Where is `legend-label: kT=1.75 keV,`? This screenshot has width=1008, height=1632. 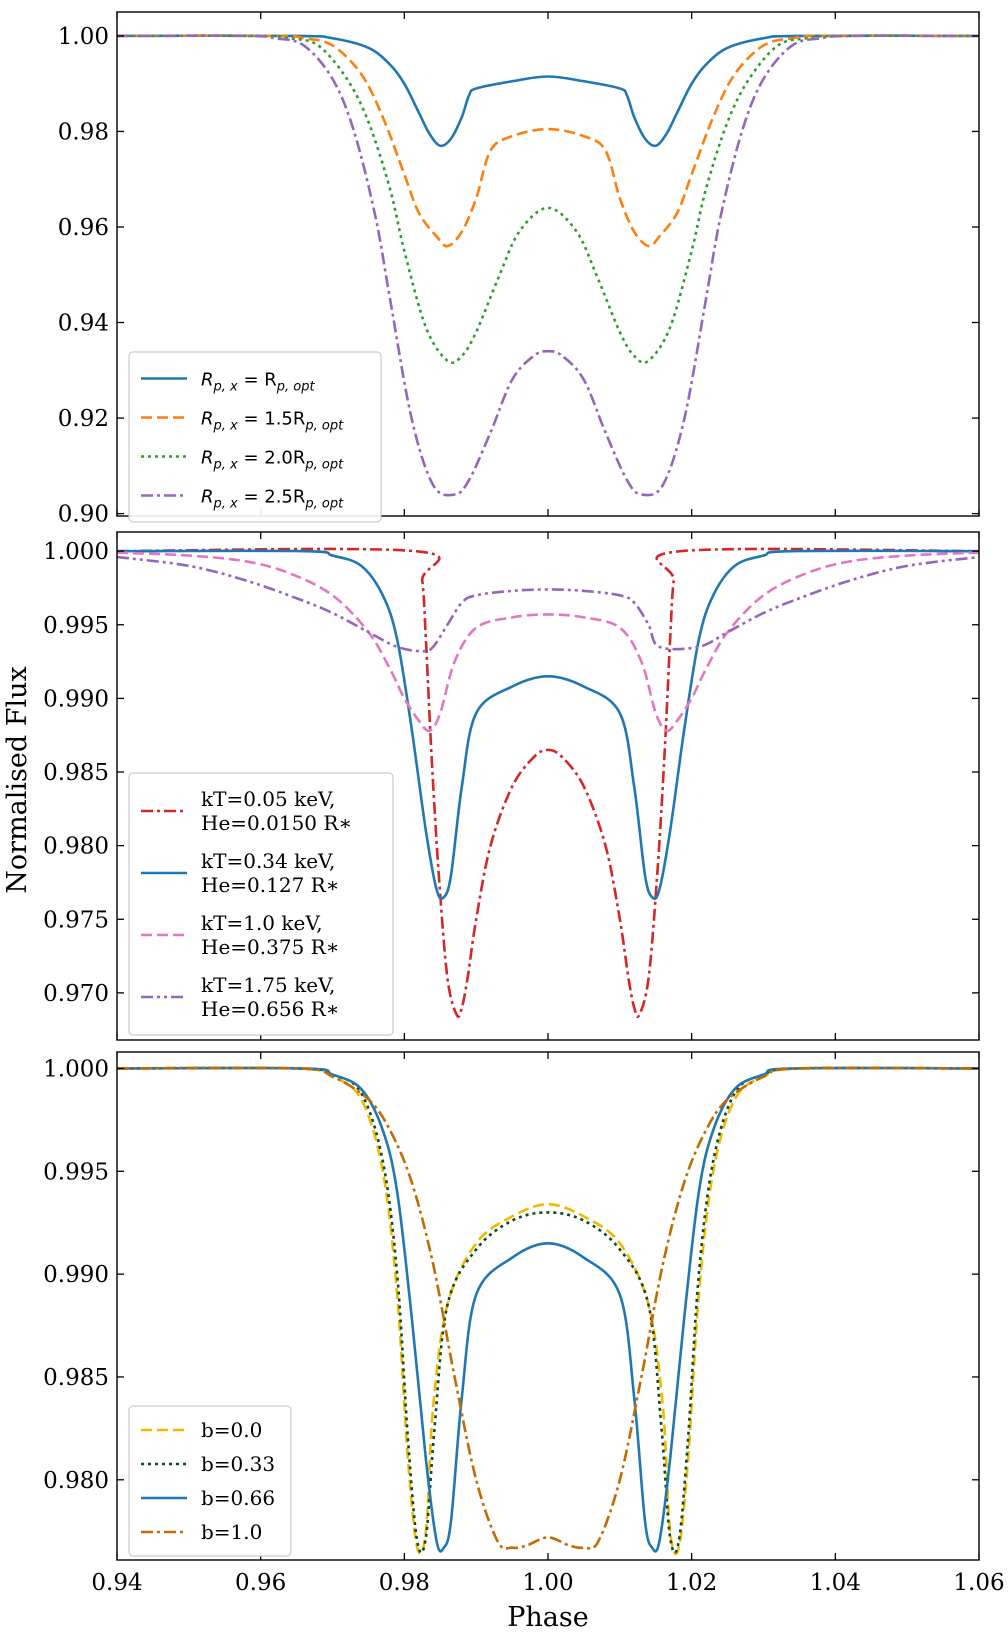 legend-label: kT=1.75 keV, is located at coordinates (268, 985).